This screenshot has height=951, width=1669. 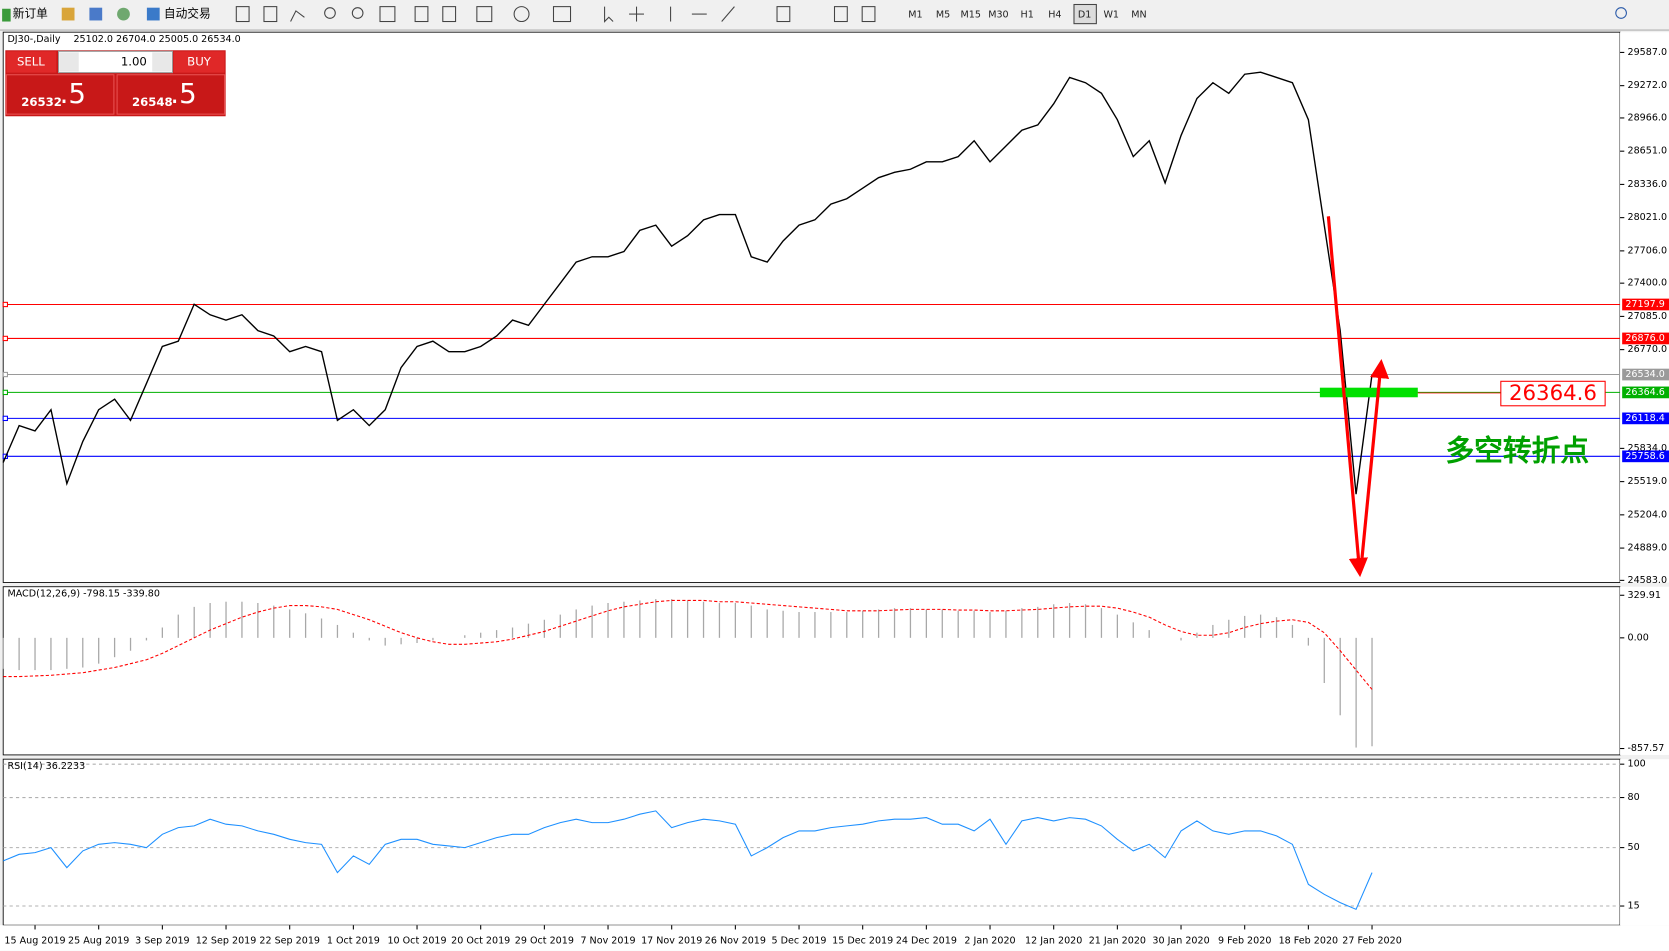 I want to click on buy-button, so click(x=199, y=62).